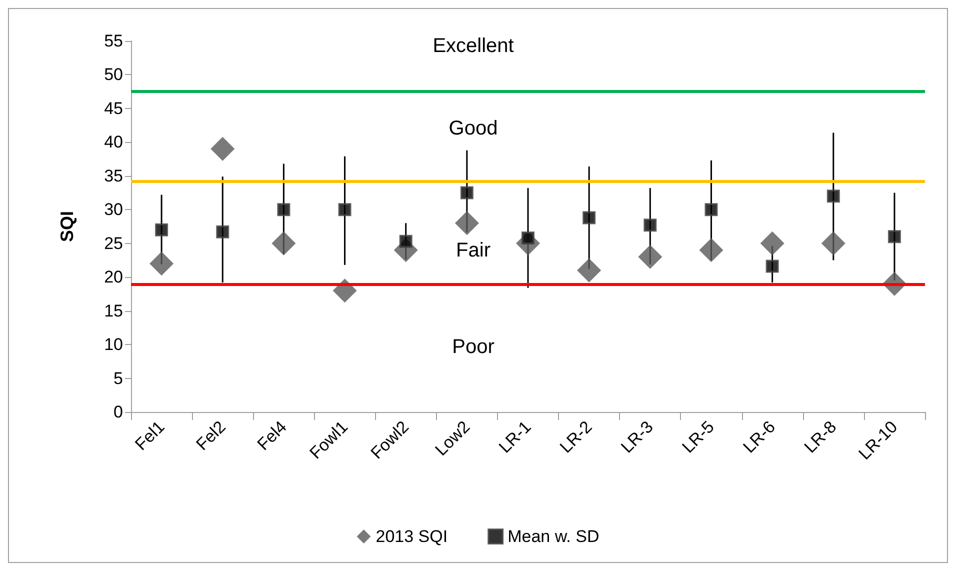  What do you see at coordinates (473, 347) in the screenshot?
I see `annotation: Poor` at bounding box center [473, 347].